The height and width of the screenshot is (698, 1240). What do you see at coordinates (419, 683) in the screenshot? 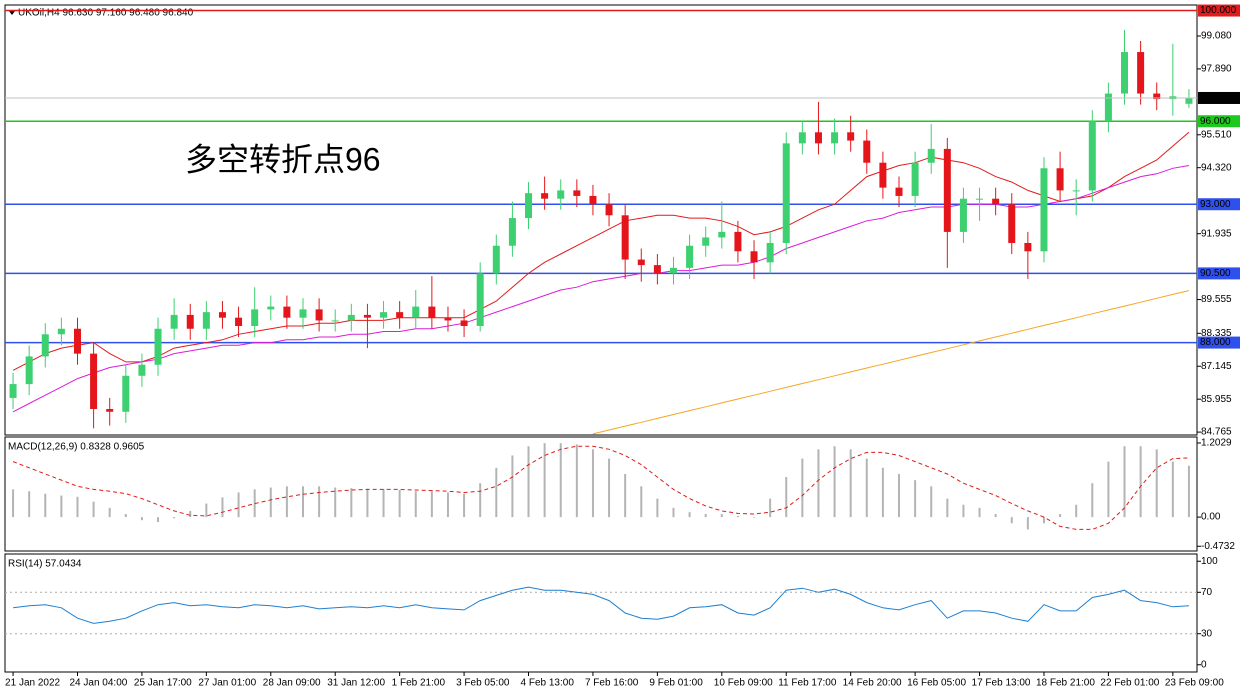
I see `x-tick-label: 1 Feb 21:00` at bounding box center [419, 683].